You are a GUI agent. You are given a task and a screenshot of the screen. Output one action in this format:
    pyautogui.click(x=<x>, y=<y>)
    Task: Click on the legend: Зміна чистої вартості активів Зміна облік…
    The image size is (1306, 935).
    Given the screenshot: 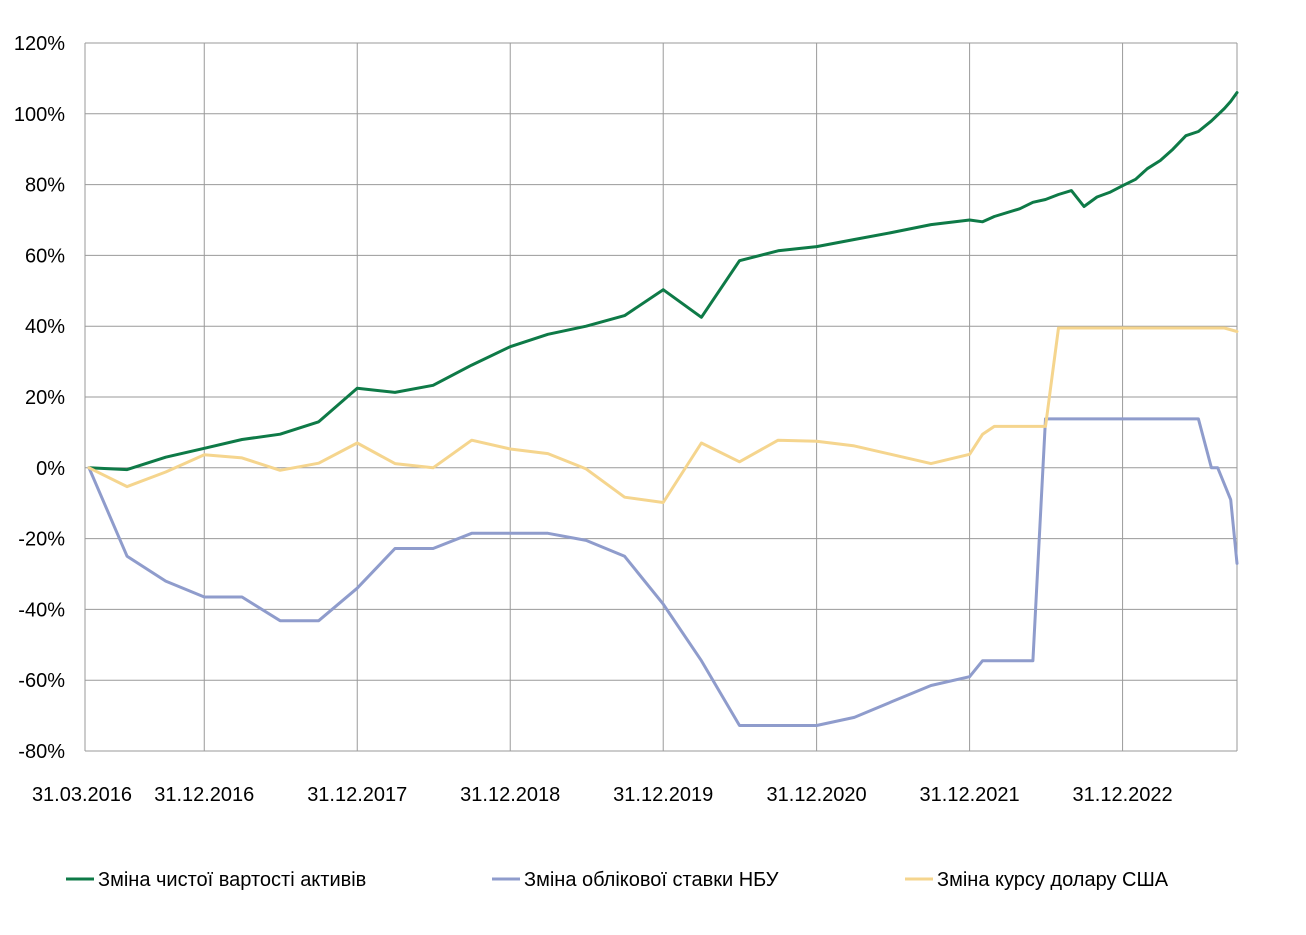 What is the action you would take?
    pyautogui.click(x=617, y=880)
    